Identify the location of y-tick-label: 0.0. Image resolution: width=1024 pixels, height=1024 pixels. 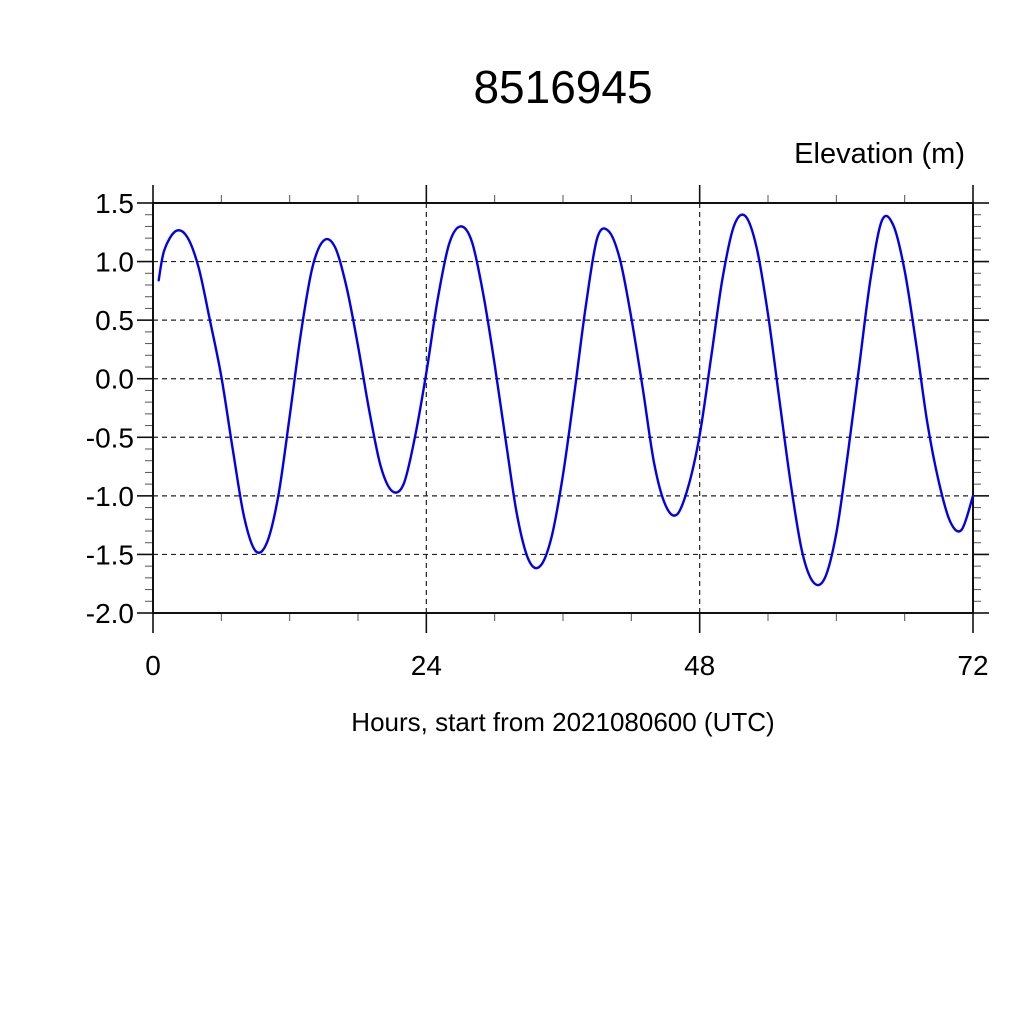
(114, 379).